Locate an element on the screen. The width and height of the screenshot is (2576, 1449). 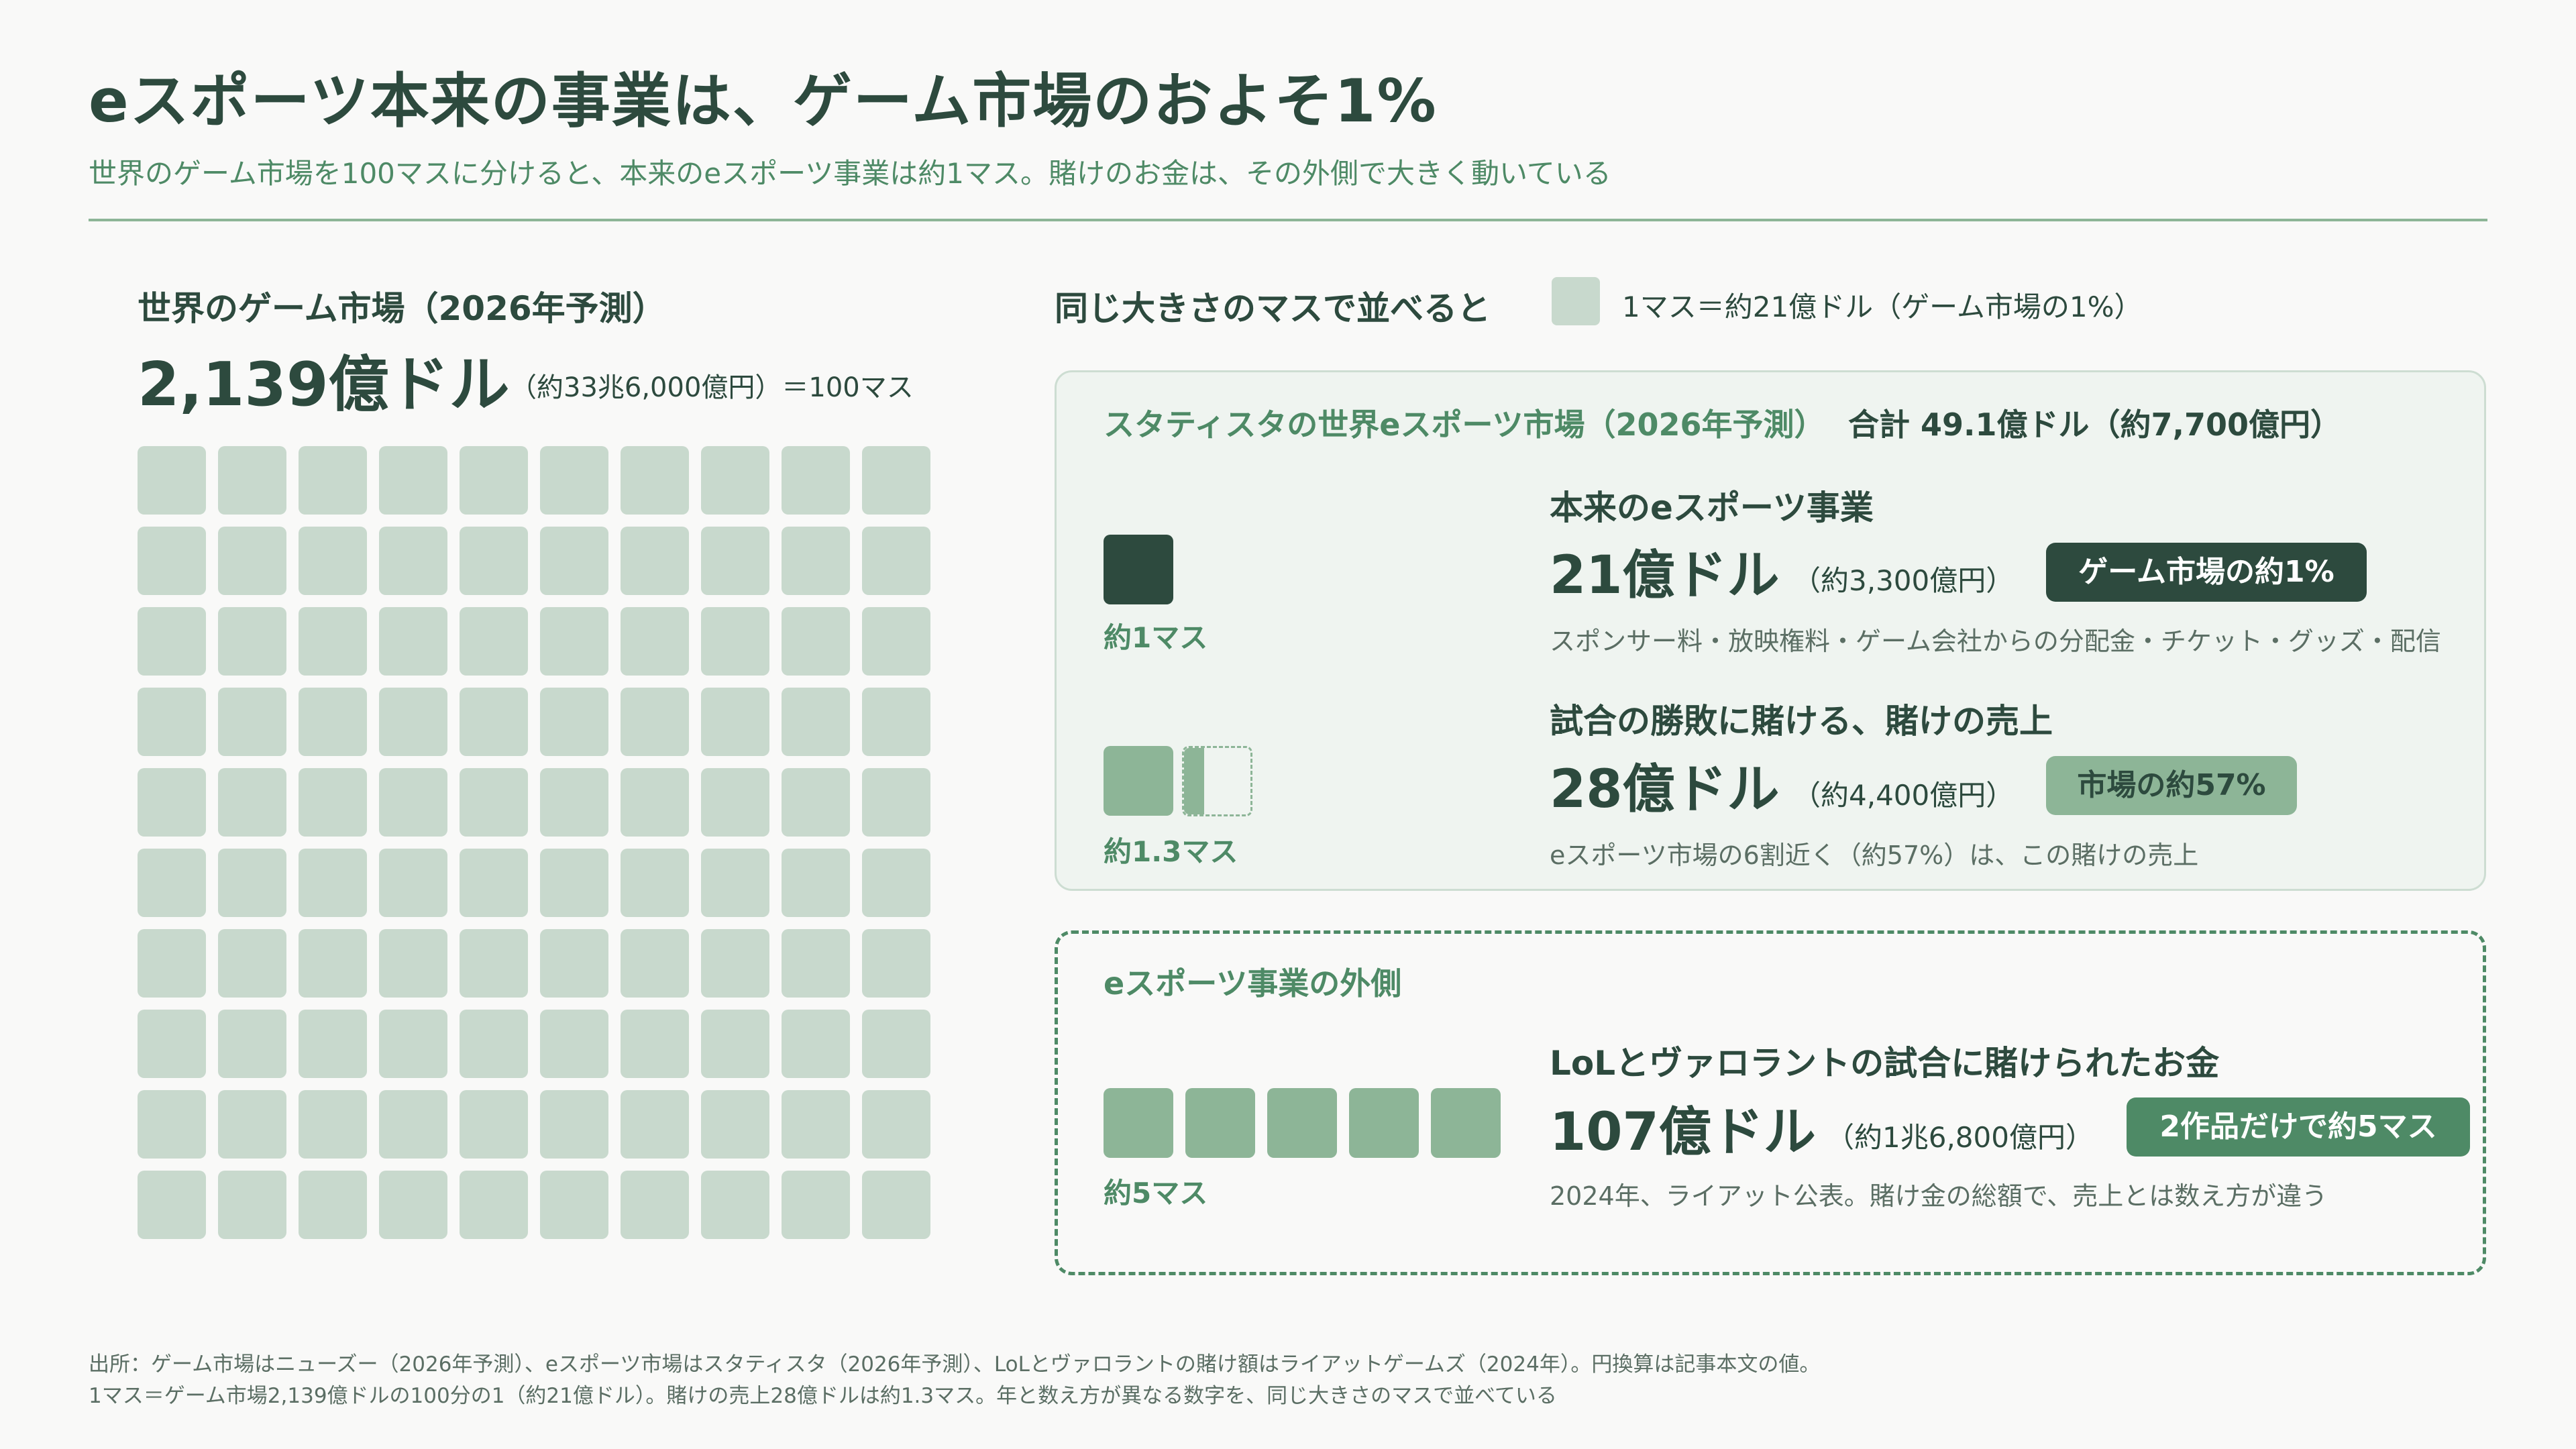
legend-text: 1マス＝約21億ドル（ゲーム市場の1%） is located at coordinates (1882, 306).